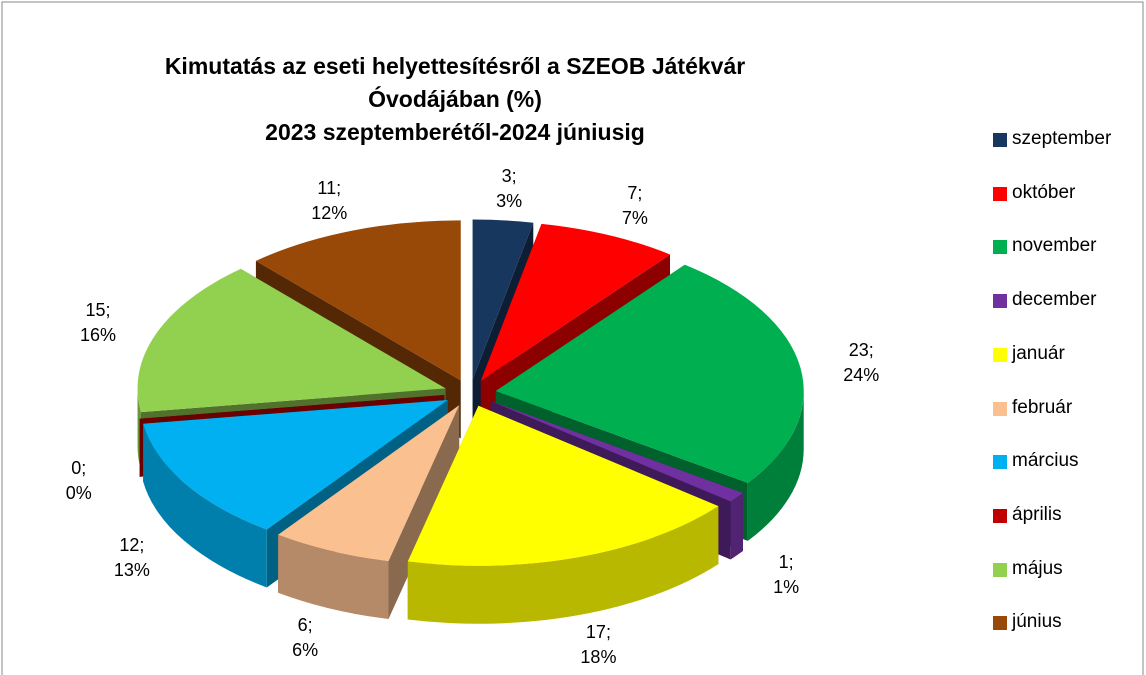 The image size is (1146, 675). Describe the element at coordinates (78, 481) in the screenshot. I see `data-label: 0; 0%` at that location.